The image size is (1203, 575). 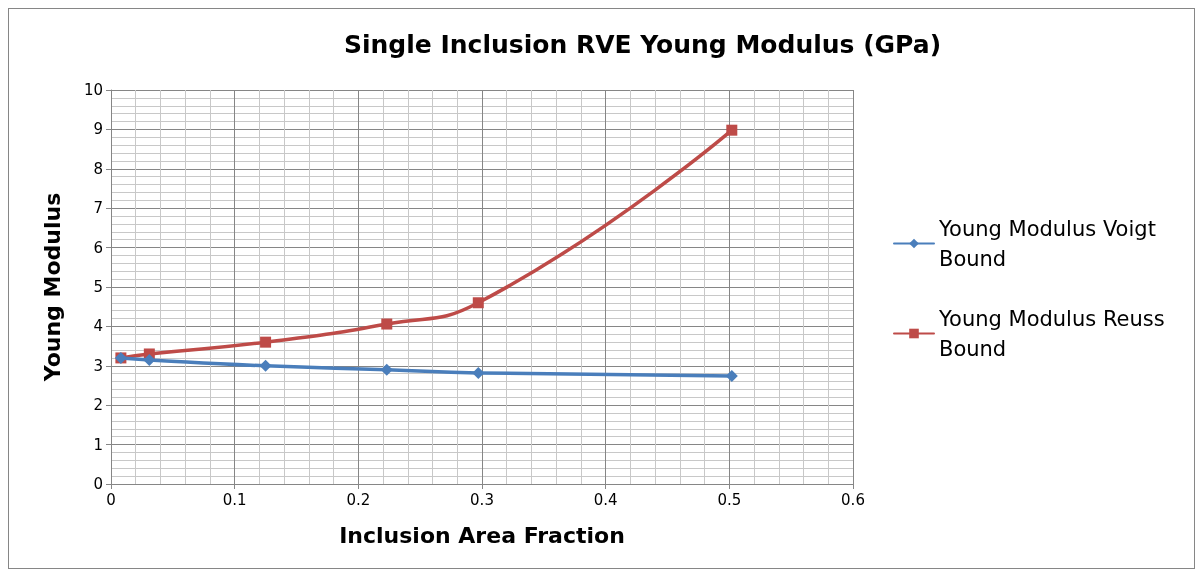 What do you see at coordinates (853, 499) in the screenshot?
I see `x-tick-label: 0.6` at bounding box center [853, 499].